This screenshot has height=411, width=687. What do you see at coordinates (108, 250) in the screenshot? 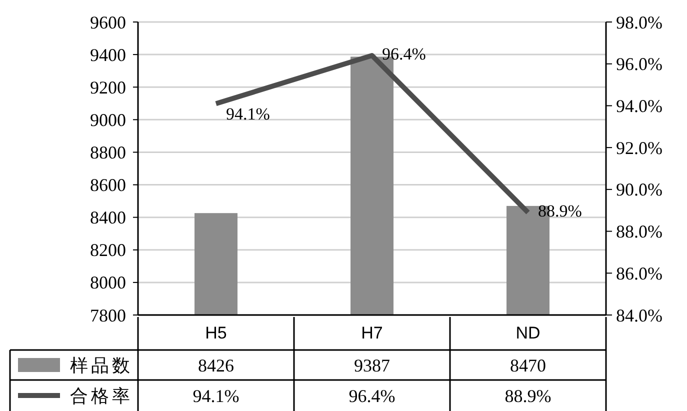
I see `y-tick-label: 8200` at bounding box center [108, 250].